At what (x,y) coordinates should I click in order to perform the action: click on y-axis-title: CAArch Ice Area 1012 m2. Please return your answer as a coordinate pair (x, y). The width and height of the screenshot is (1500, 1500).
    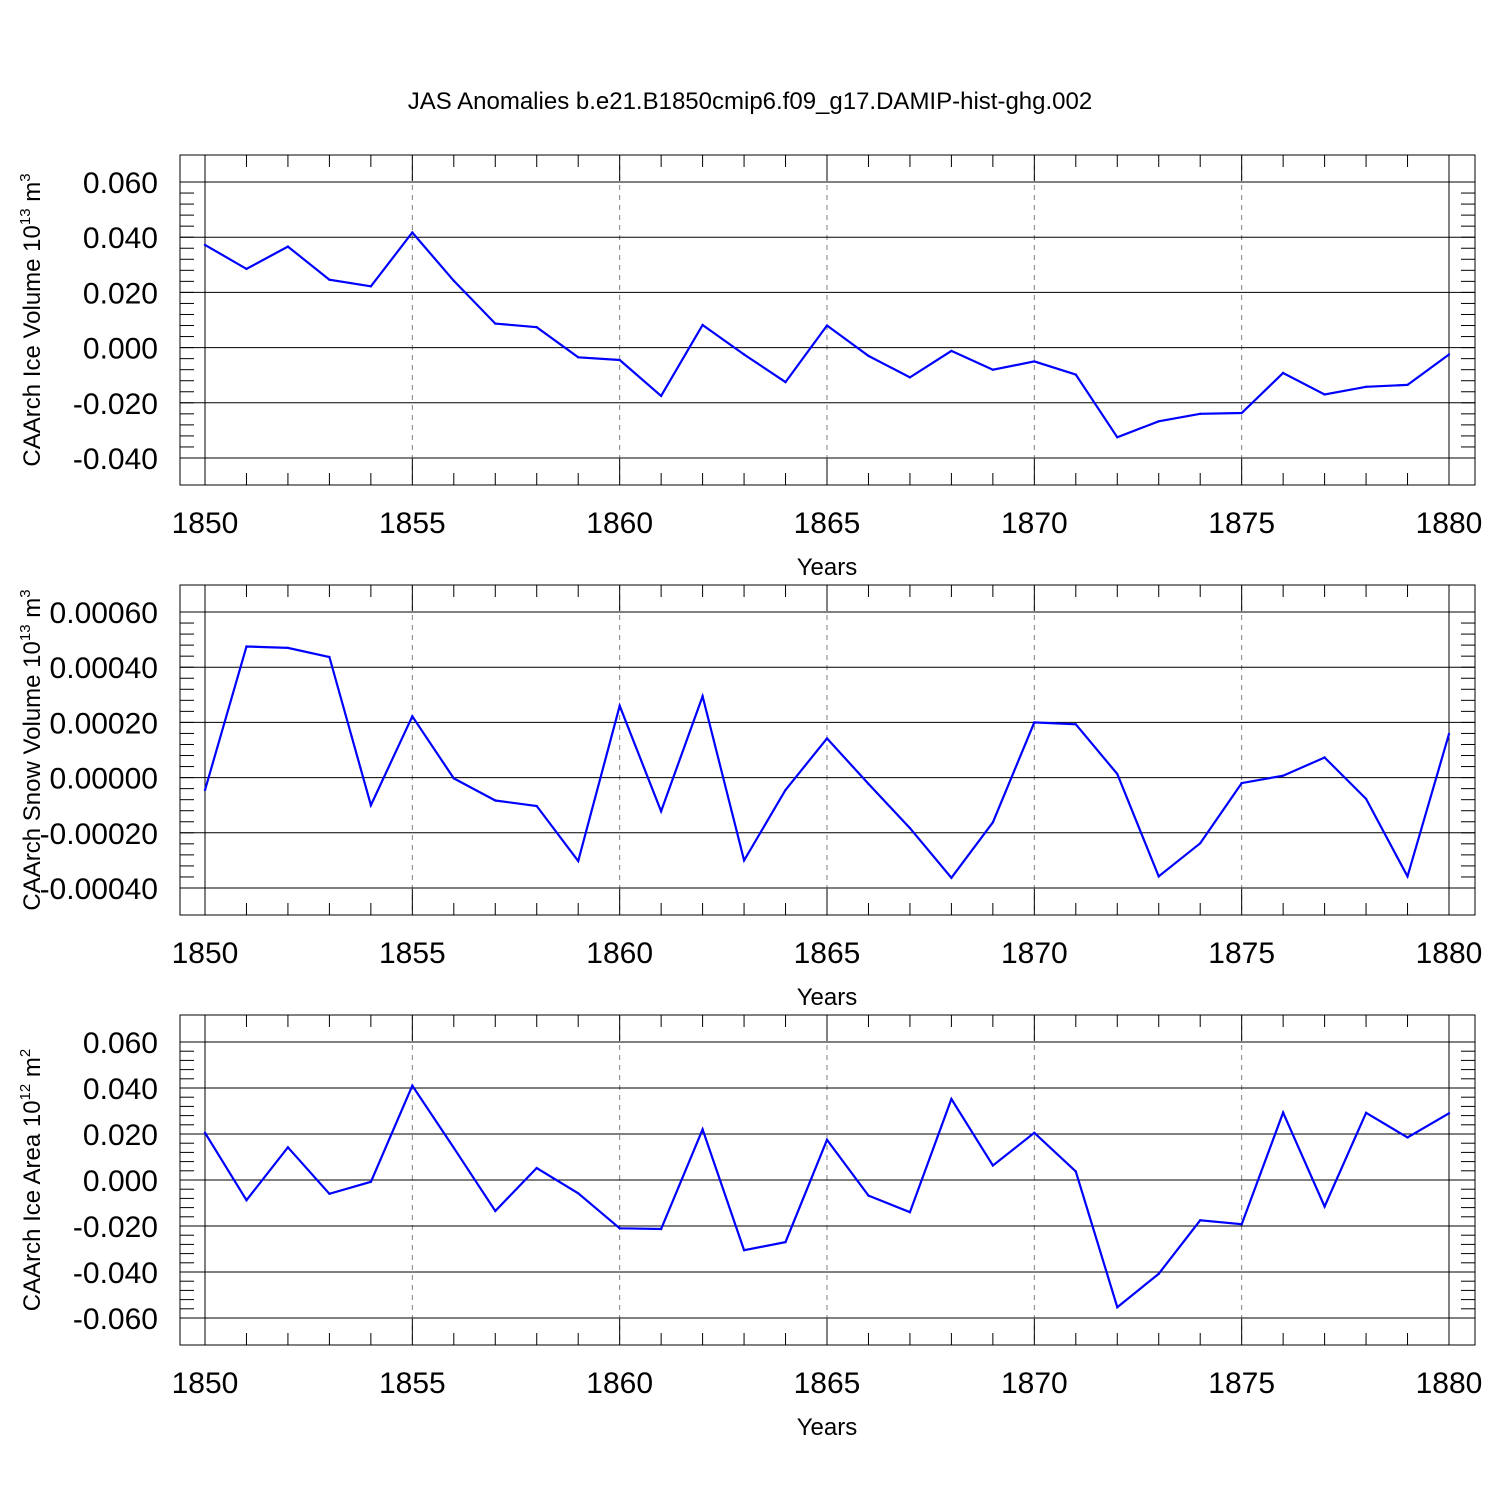
    Looking at the image, I should click on (31, 1180).